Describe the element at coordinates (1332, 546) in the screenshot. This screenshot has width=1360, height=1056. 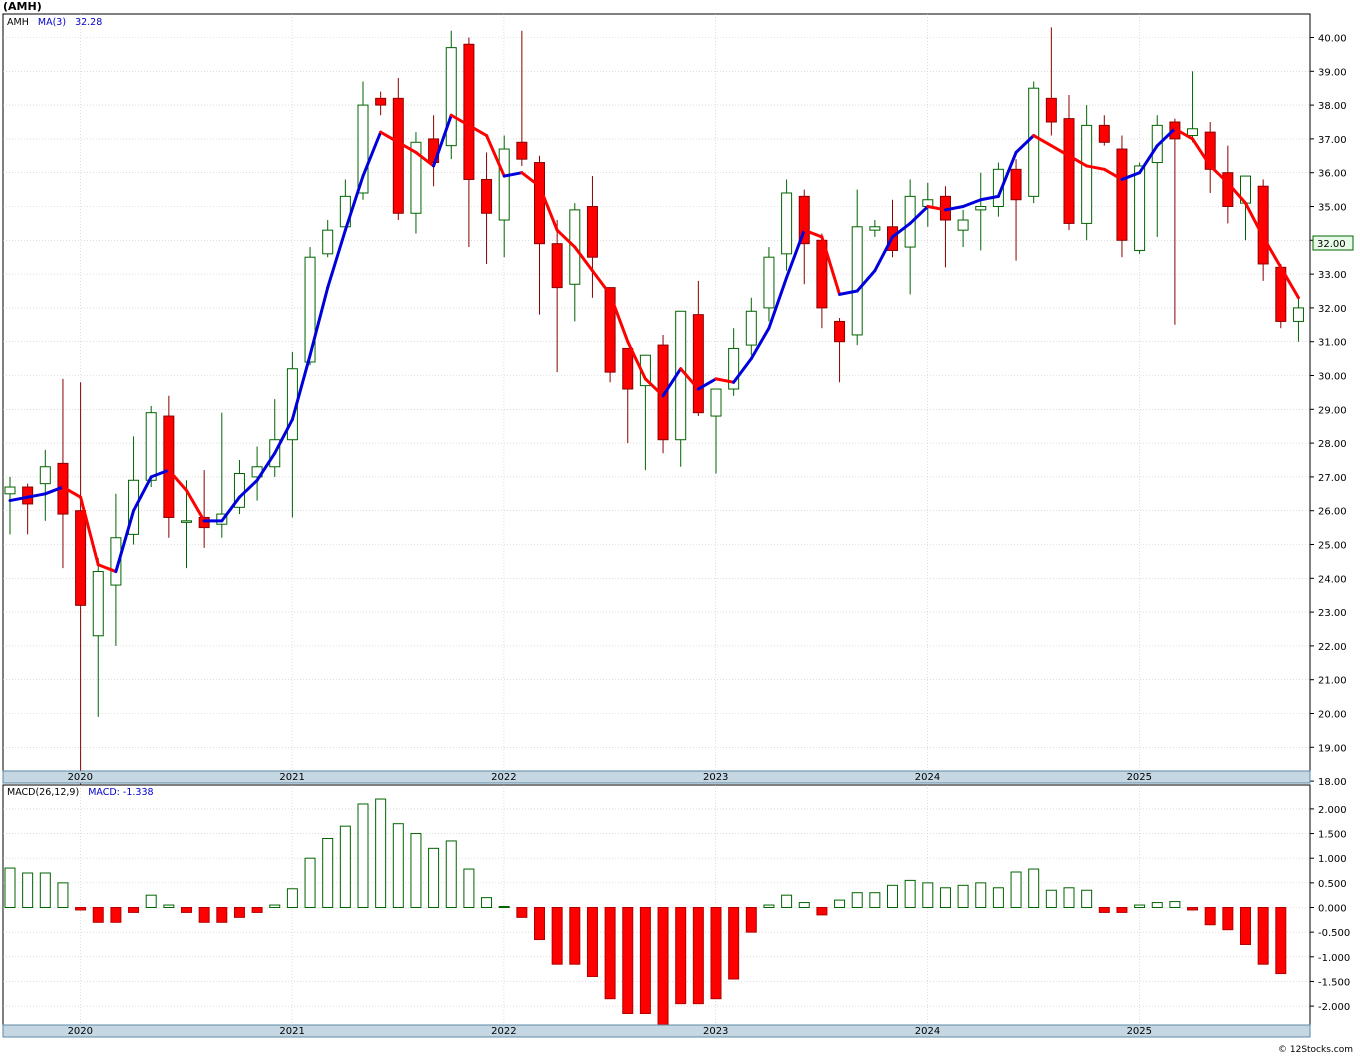
I see `price-y-tick-label: 25.00` at that location.